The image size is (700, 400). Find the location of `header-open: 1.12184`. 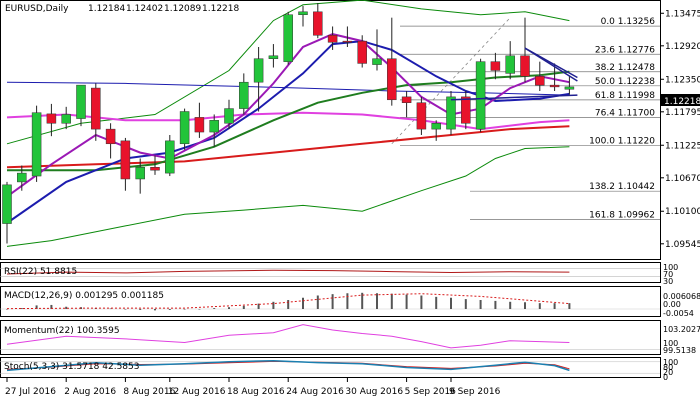

header-open: 1.12184 is located at coordinates (106, 9).